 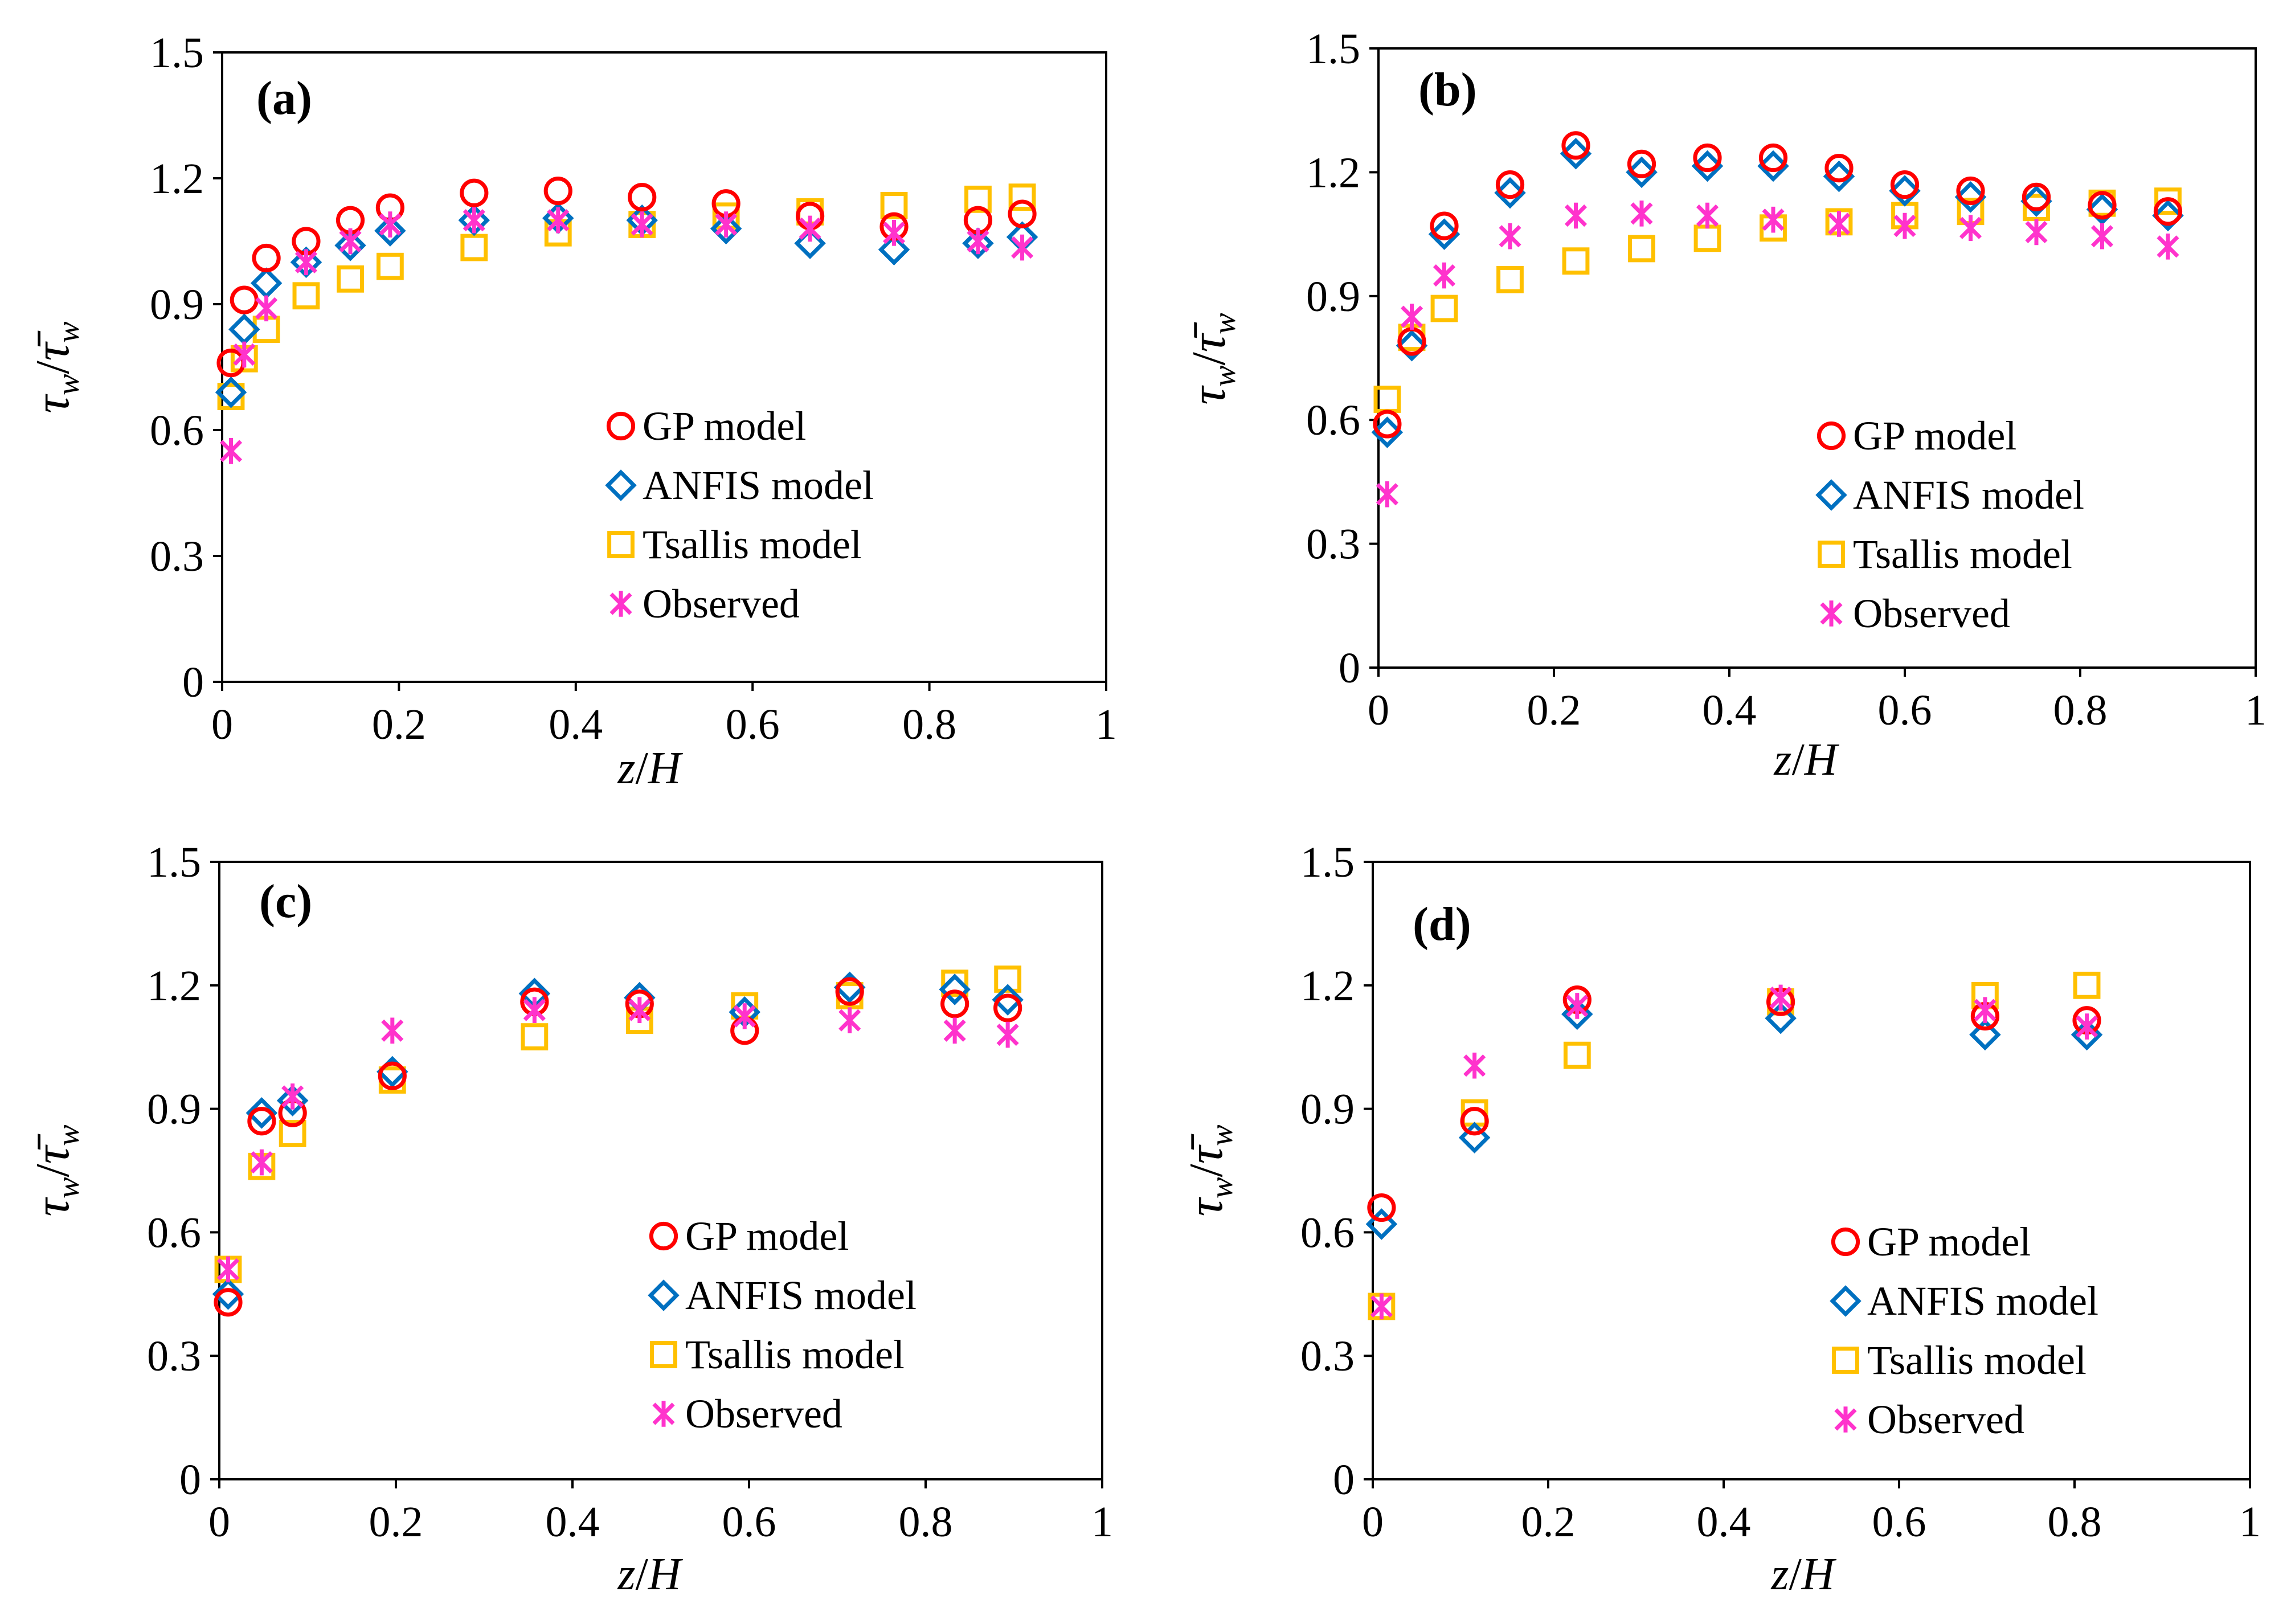 What do you see at coordinates (284, 98) in the screenshot?
I see `panel-label: (a)` at bounding box center [284, 98].